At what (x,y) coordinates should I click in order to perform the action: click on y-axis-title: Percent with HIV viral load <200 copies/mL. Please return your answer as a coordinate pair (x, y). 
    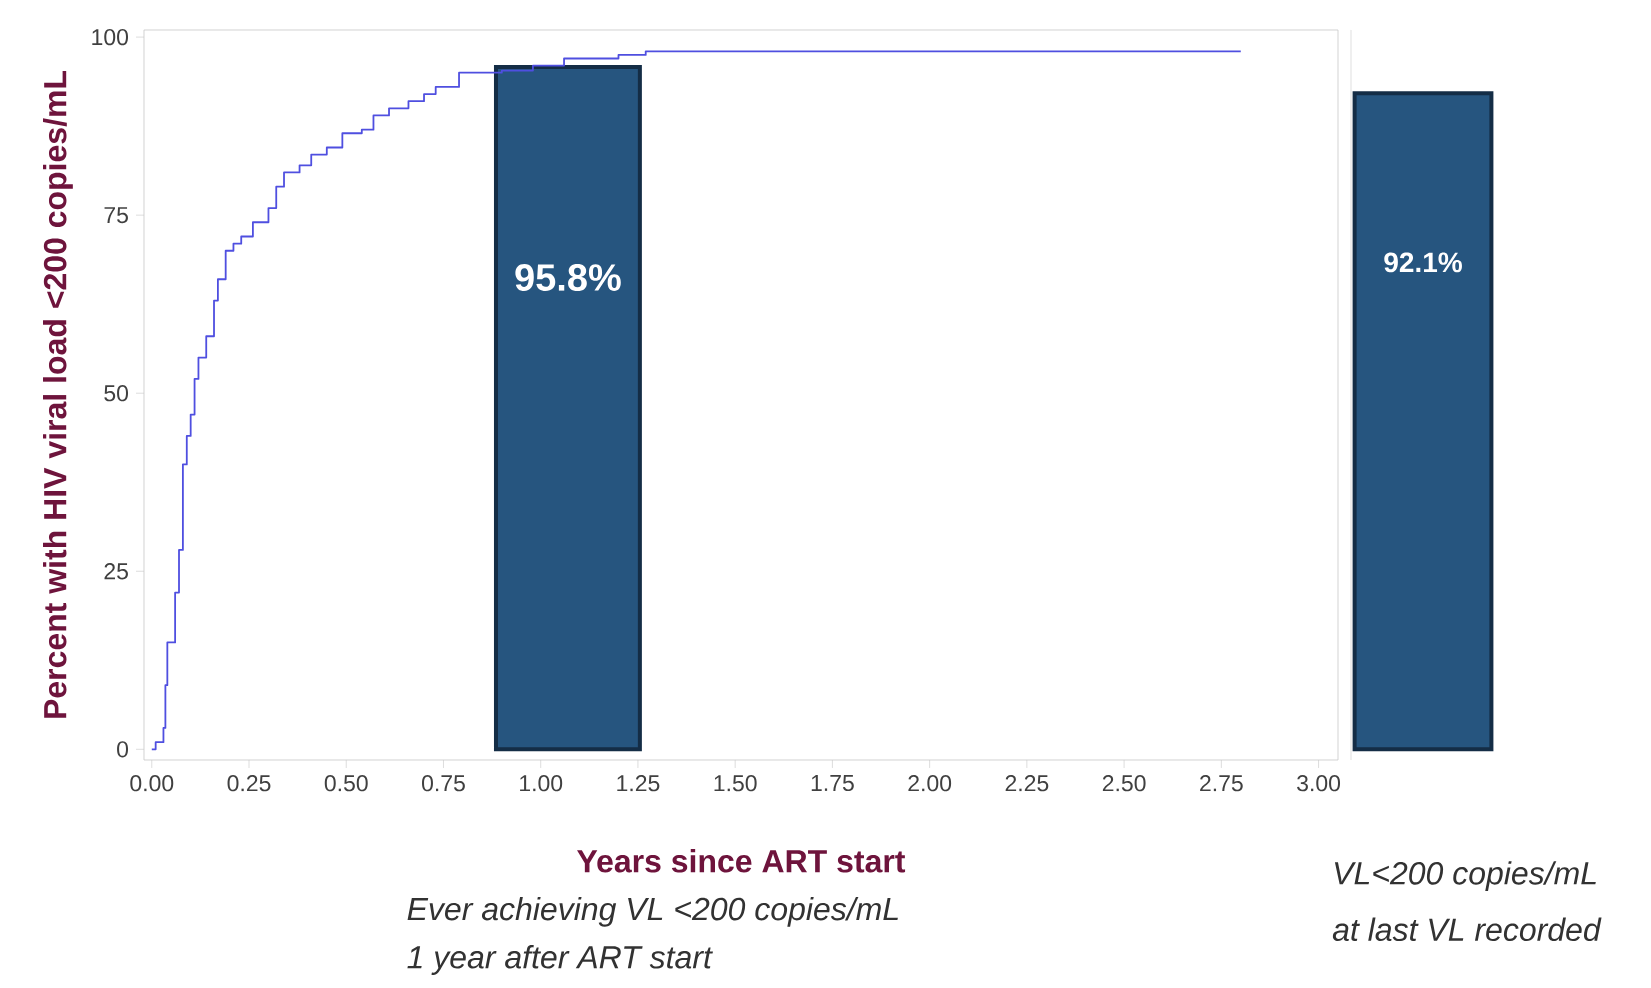
    Looking at the image, I should click on (58, 394).